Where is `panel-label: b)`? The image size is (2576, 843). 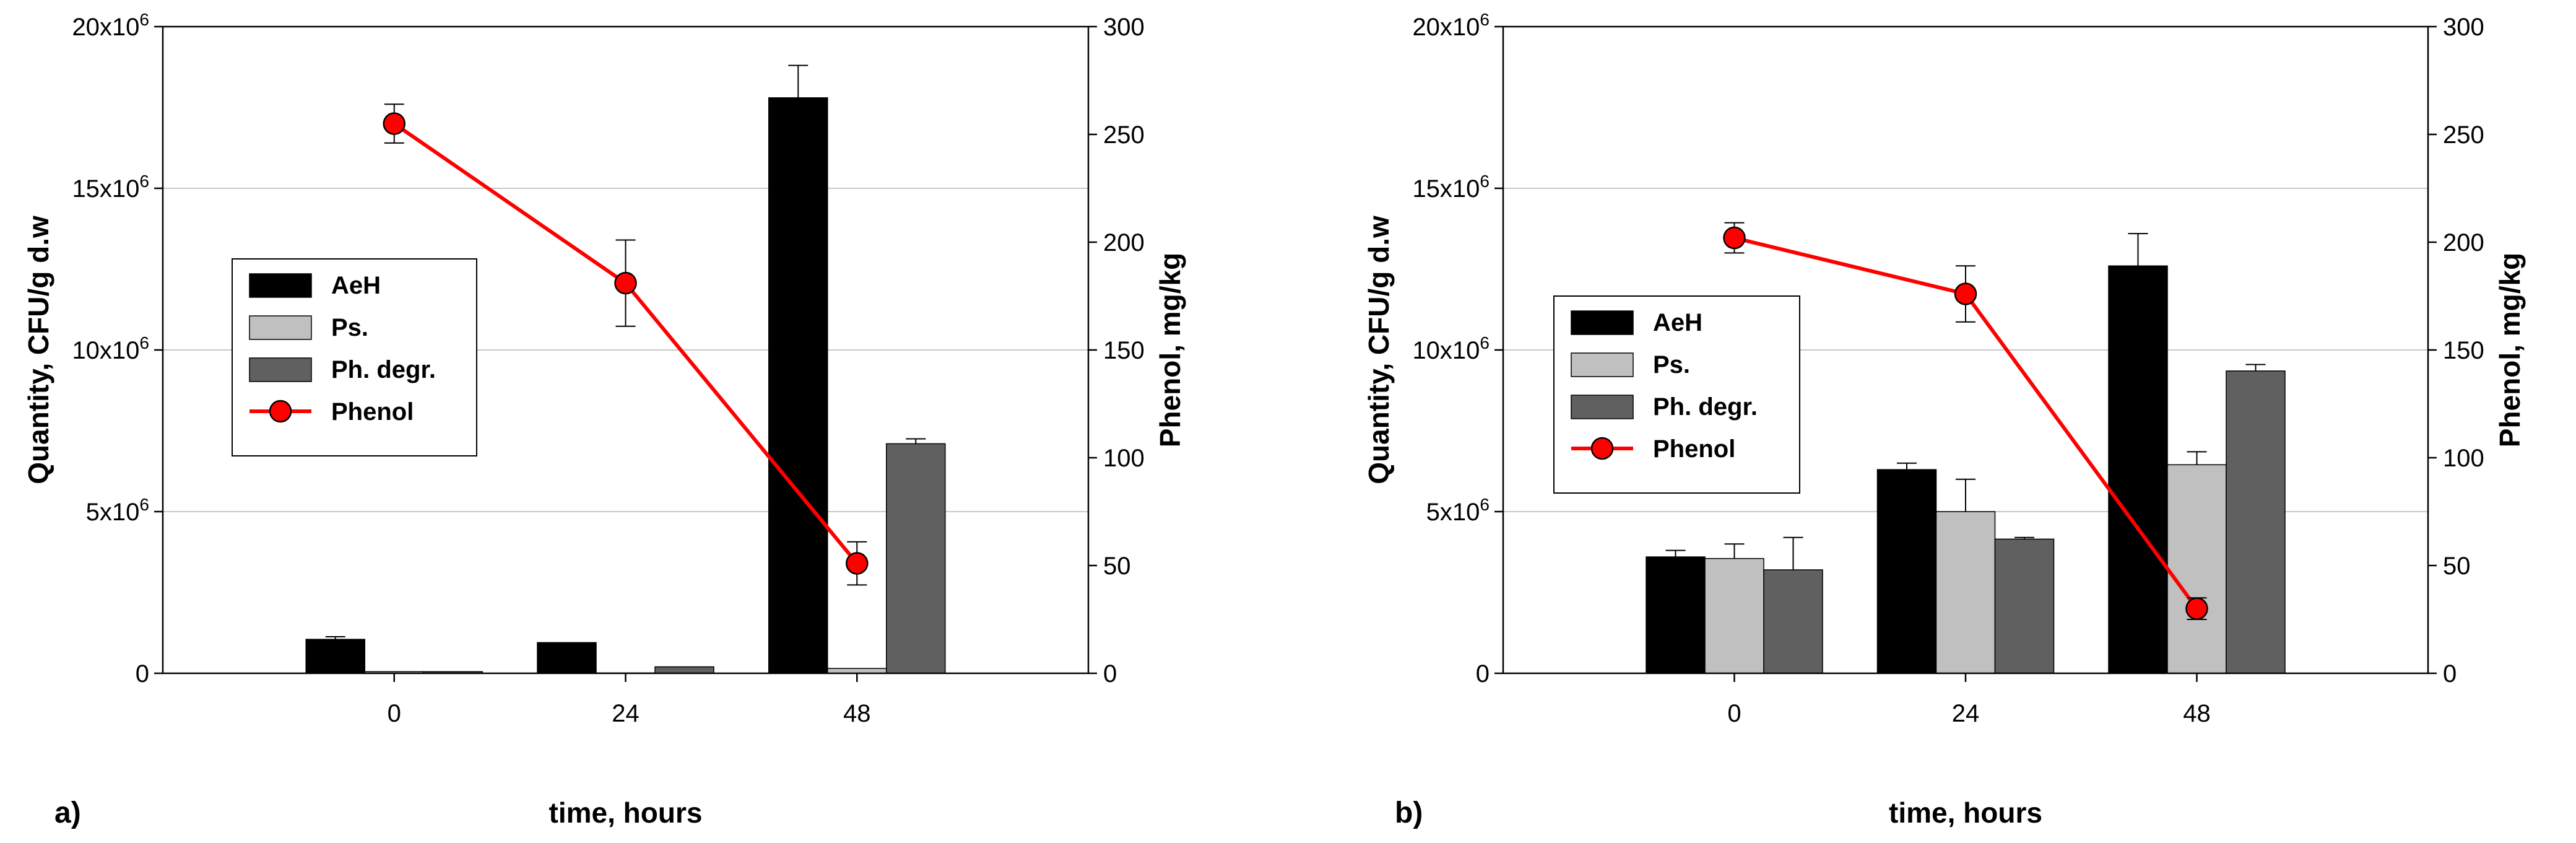 panel-label: b) is located at coordinates (1409, 813).